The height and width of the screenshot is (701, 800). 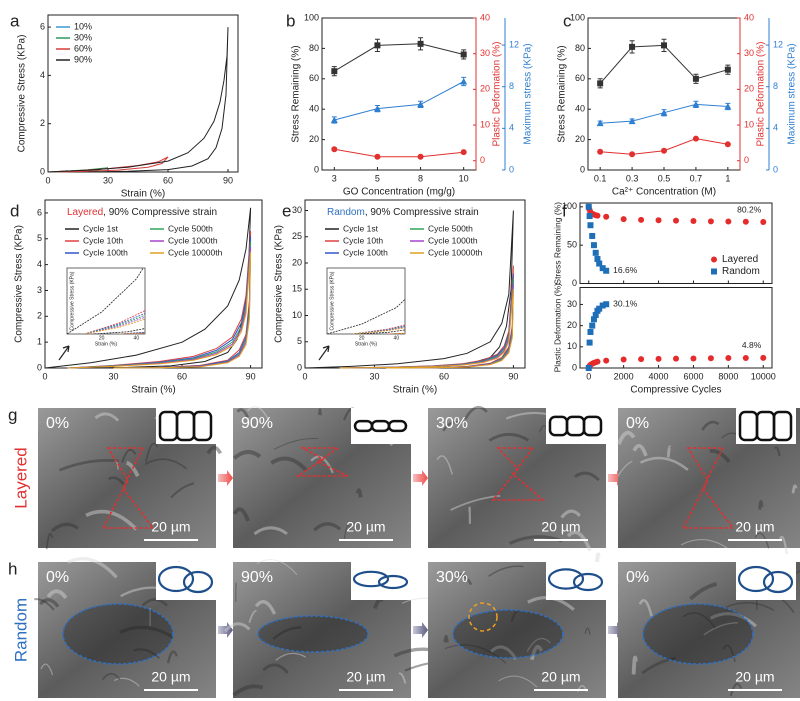 I want to click on panel-letter: e, so click(x=286, y=210).